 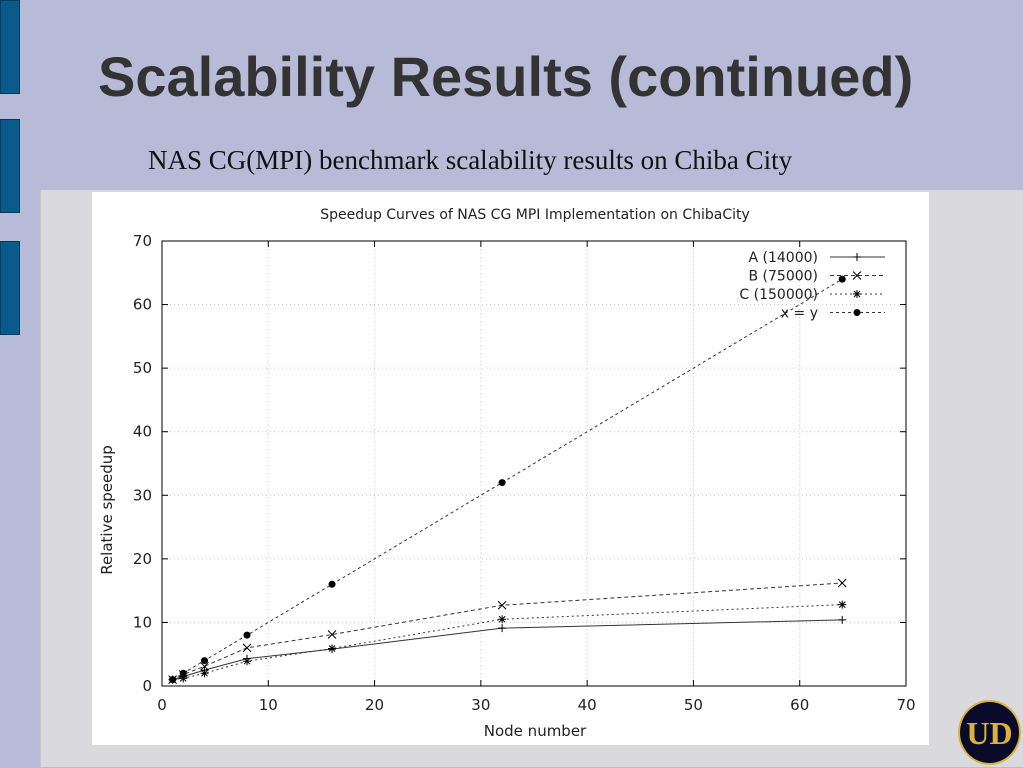 I want to click on legend-label: x = y, so click(x=799, y=314).